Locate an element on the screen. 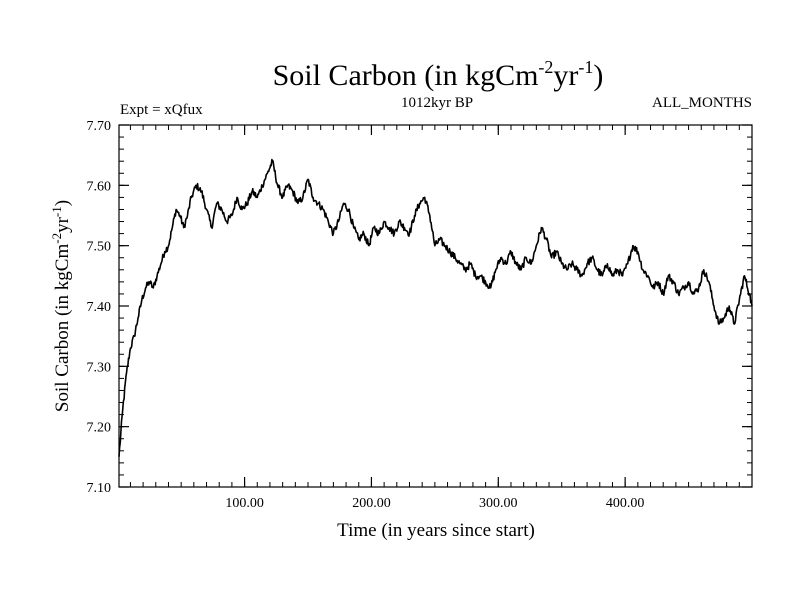 The height and width of the screenshot is (600, 800). x-tick-label: 300.00 is located at coordinates (498, 503).